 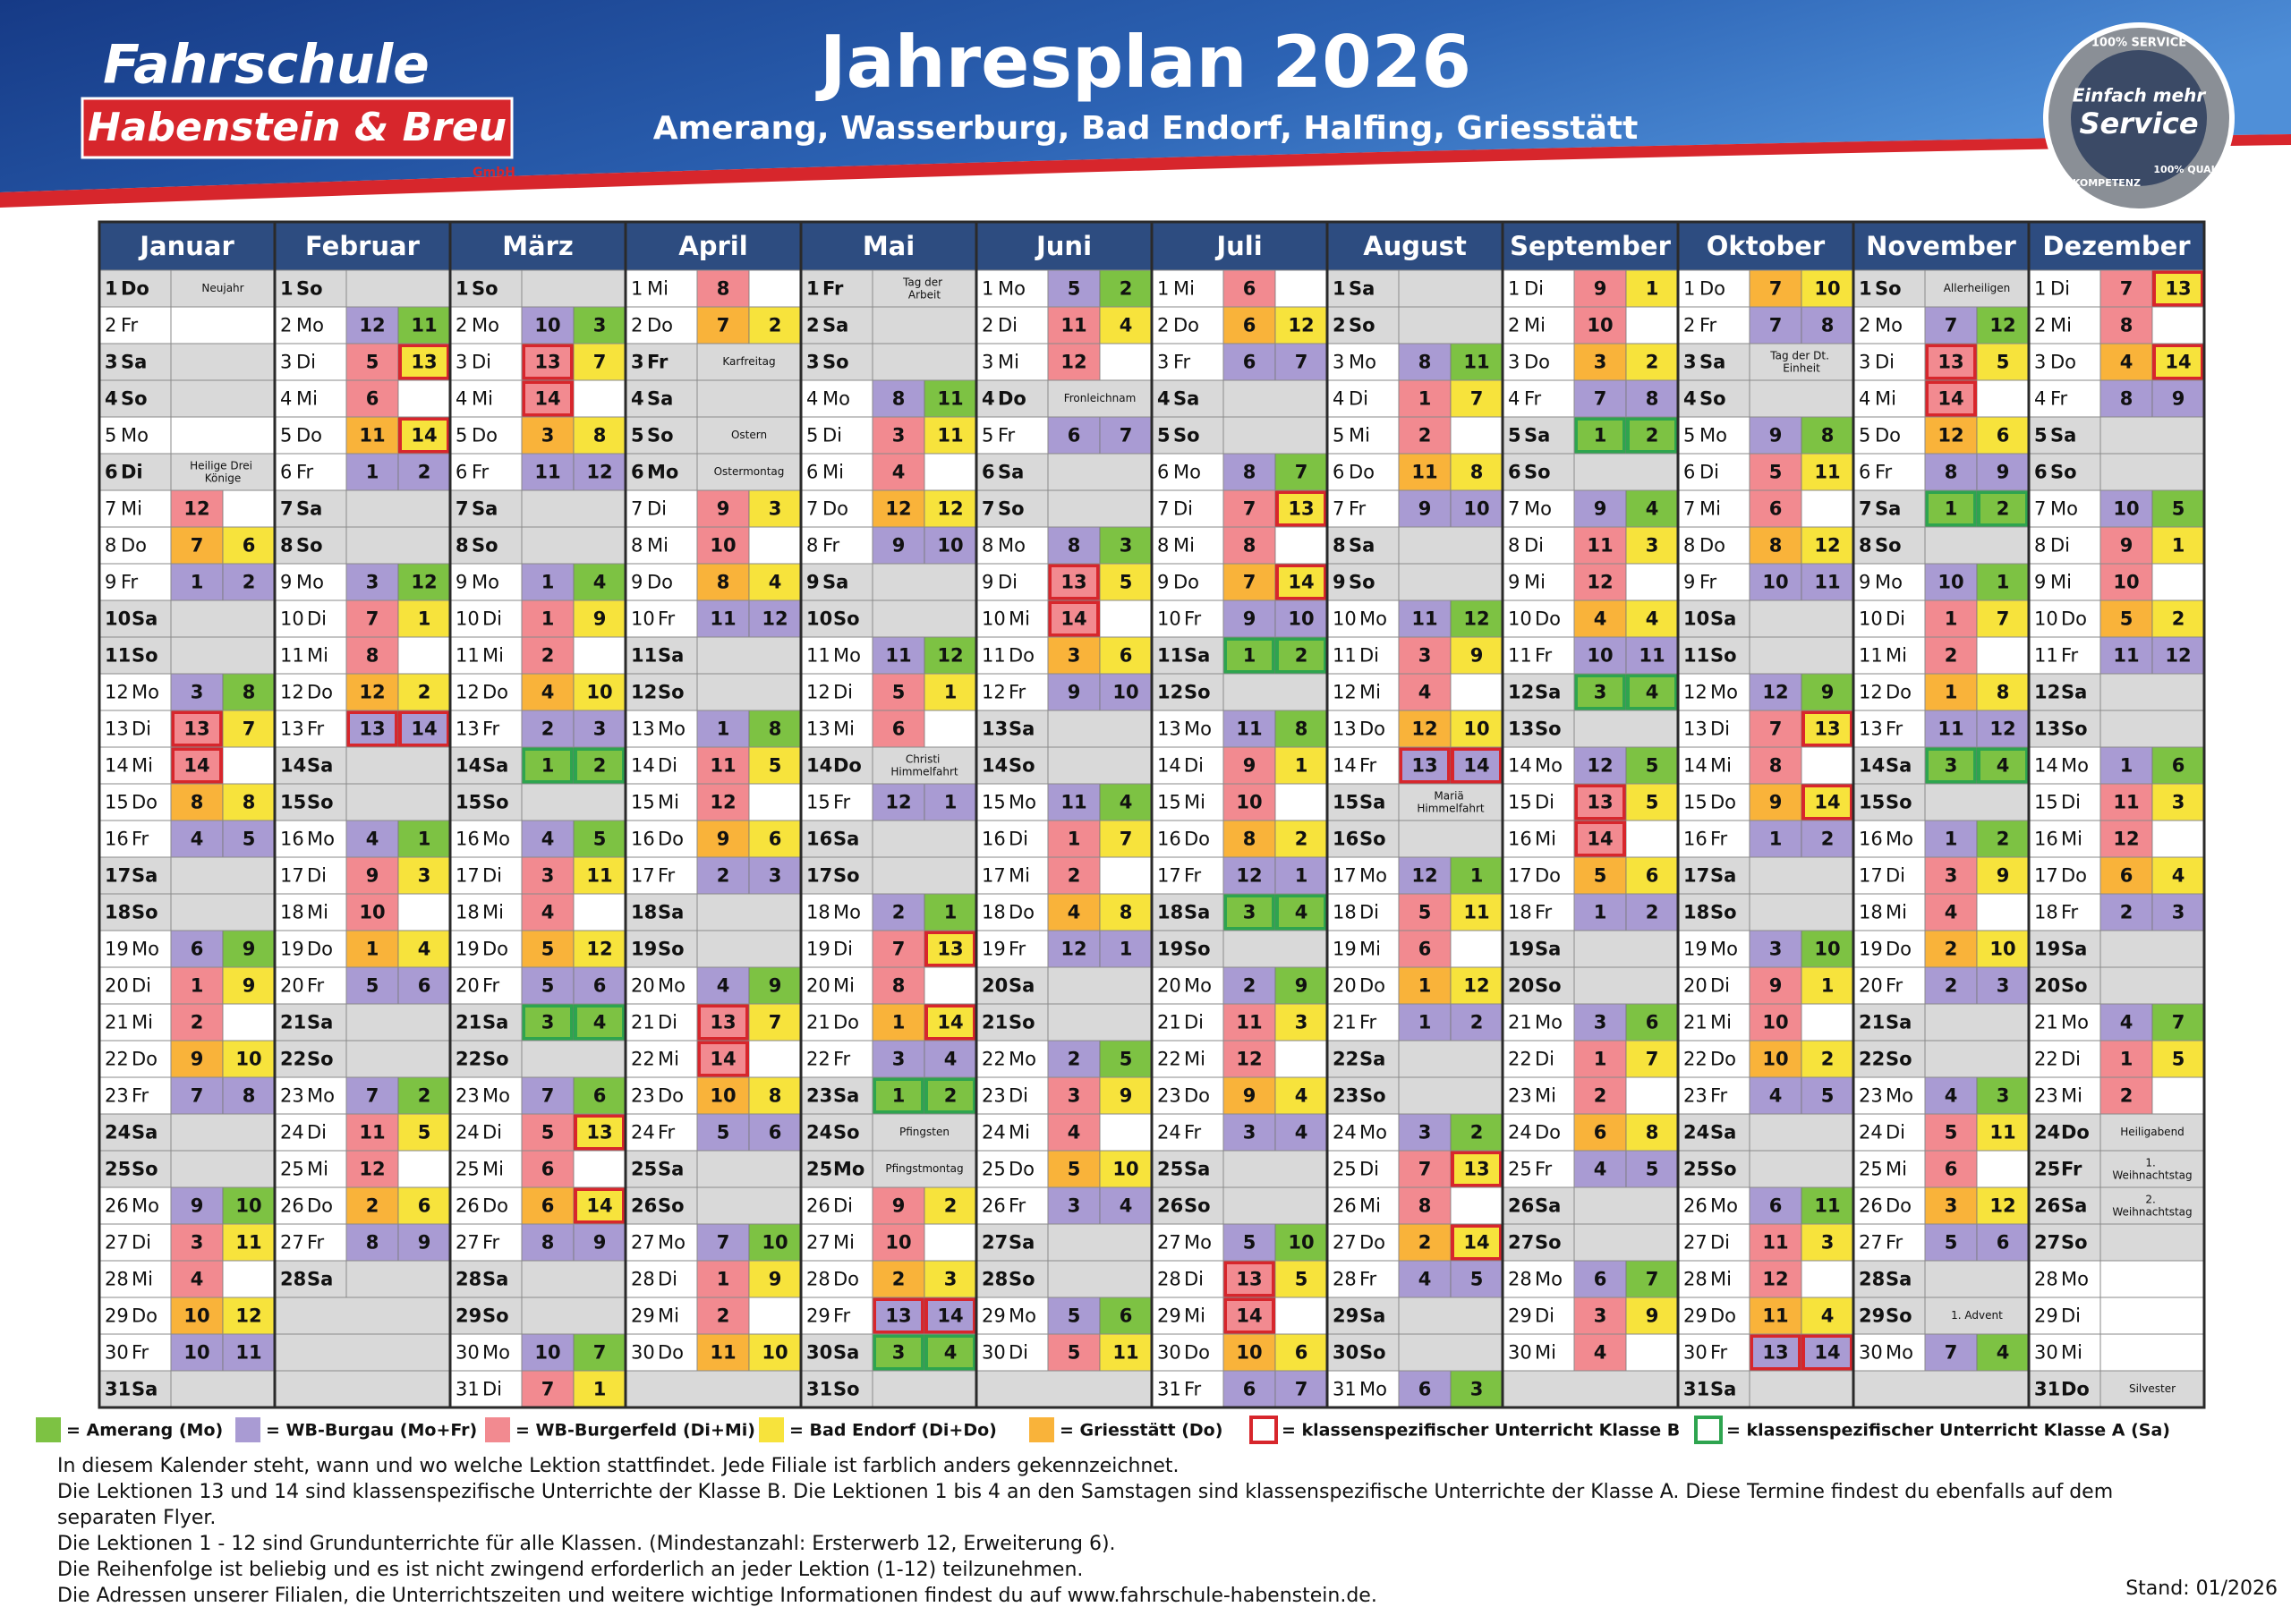 What do you see at coordinates (1800, 361) in the screenshot?
I see `holiday: Tag der Dt. Einheit` at bounding box center [1800, 361].